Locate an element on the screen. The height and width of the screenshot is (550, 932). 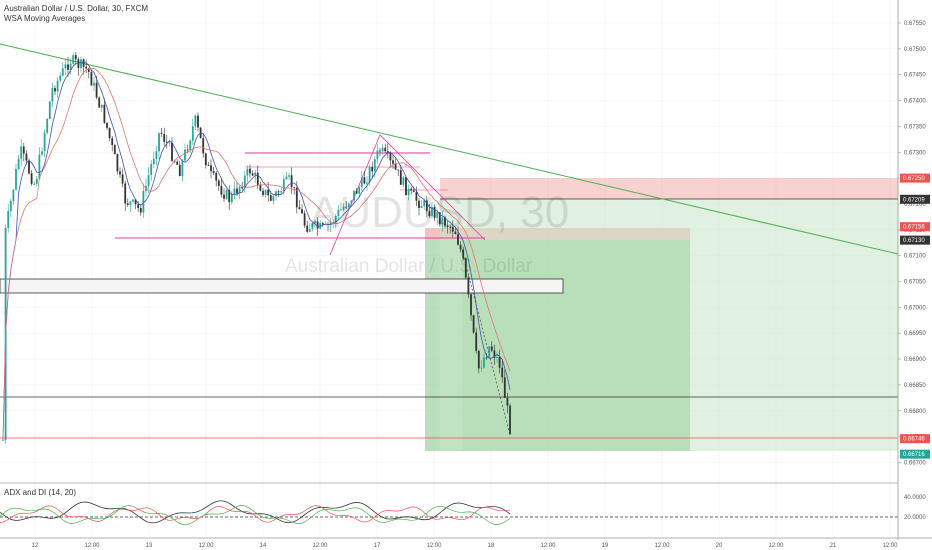
supply-box is located at coordinates (282, 286).